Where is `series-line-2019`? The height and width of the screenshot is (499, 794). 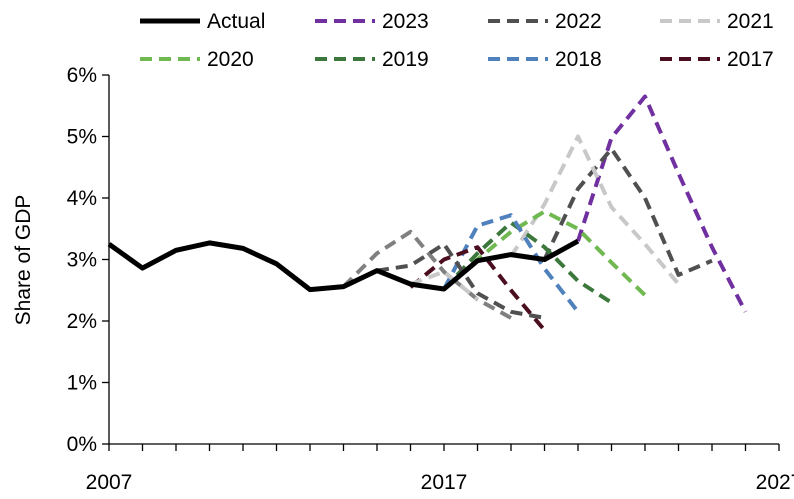 series-line-2019 is located at coordinates (527, 262).